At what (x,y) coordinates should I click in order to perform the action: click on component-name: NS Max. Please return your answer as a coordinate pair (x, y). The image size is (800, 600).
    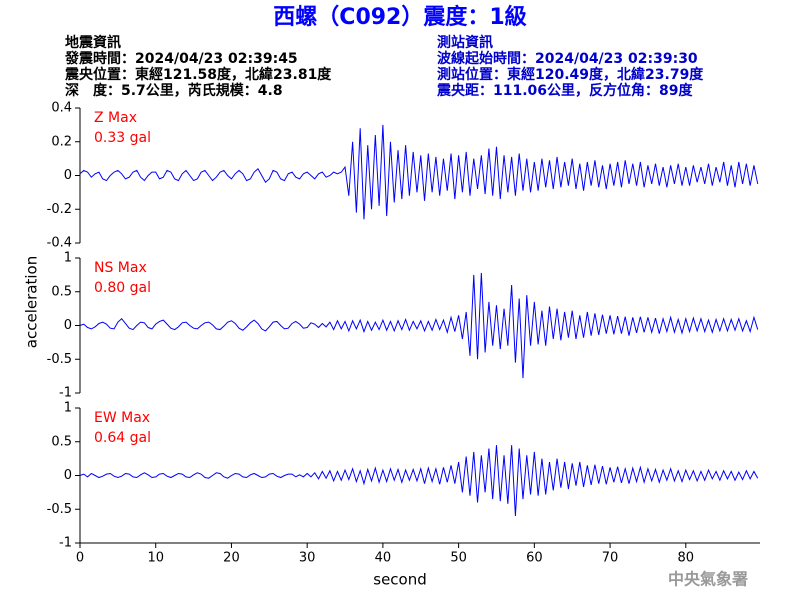
    Looking at the image, I should click on (120, 268).